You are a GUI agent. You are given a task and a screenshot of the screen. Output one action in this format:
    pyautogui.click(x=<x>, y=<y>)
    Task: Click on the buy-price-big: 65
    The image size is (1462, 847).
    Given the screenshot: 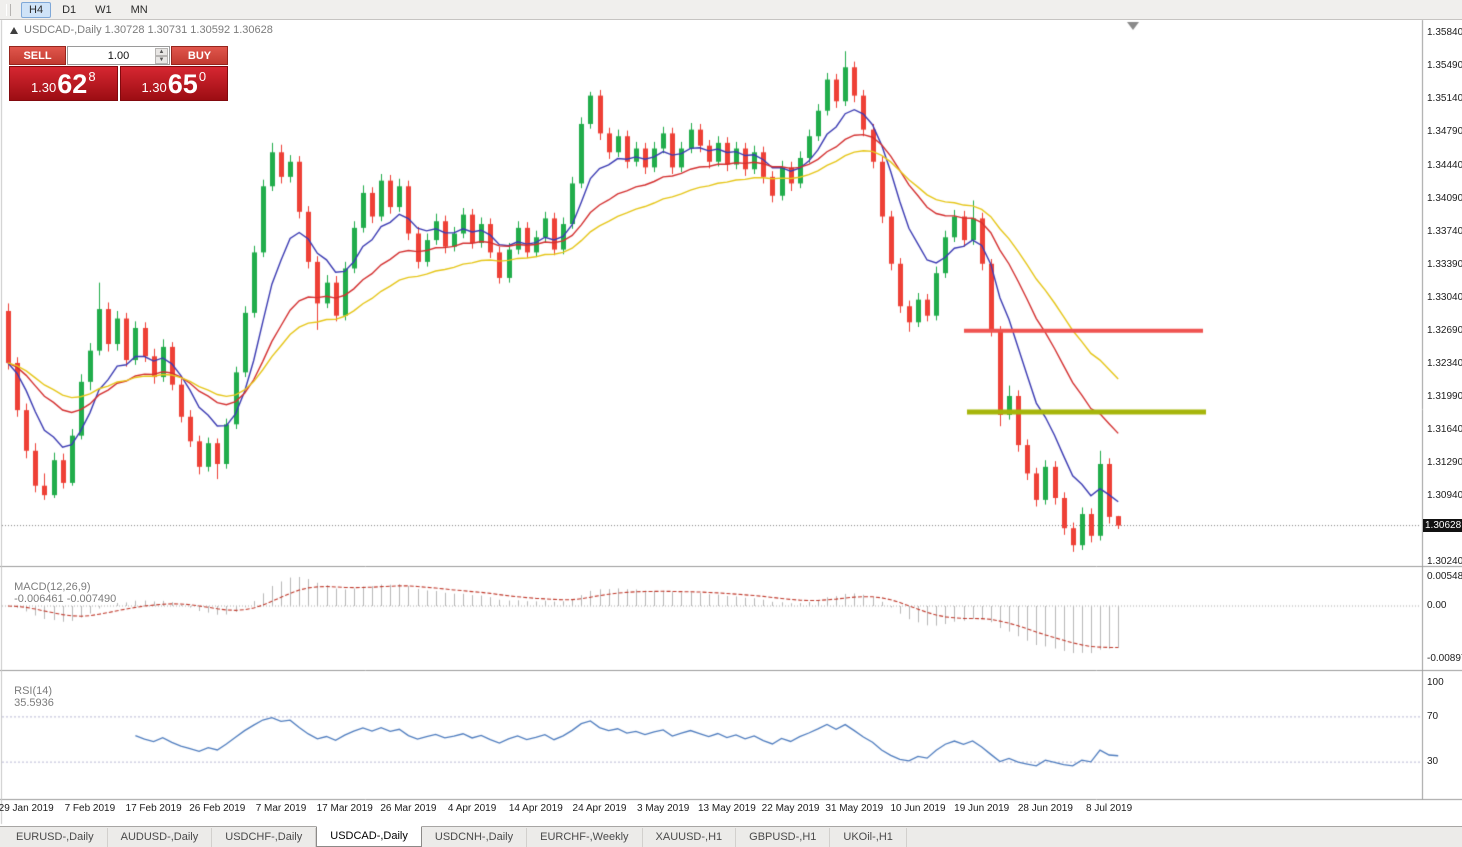 What is the action you would take?
    pyautogui.click(x=182, y=84)
    